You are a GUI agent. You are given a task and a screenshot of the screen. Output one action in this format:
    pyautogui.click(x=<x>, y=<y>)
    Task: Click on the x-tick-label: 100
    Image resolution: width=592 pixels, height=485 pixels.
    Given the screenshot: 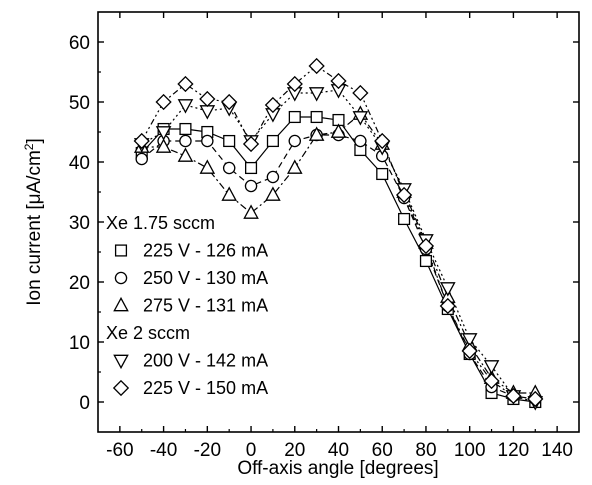 What is the action you would take?
    pyautogui.click(x=470, y=450)
    